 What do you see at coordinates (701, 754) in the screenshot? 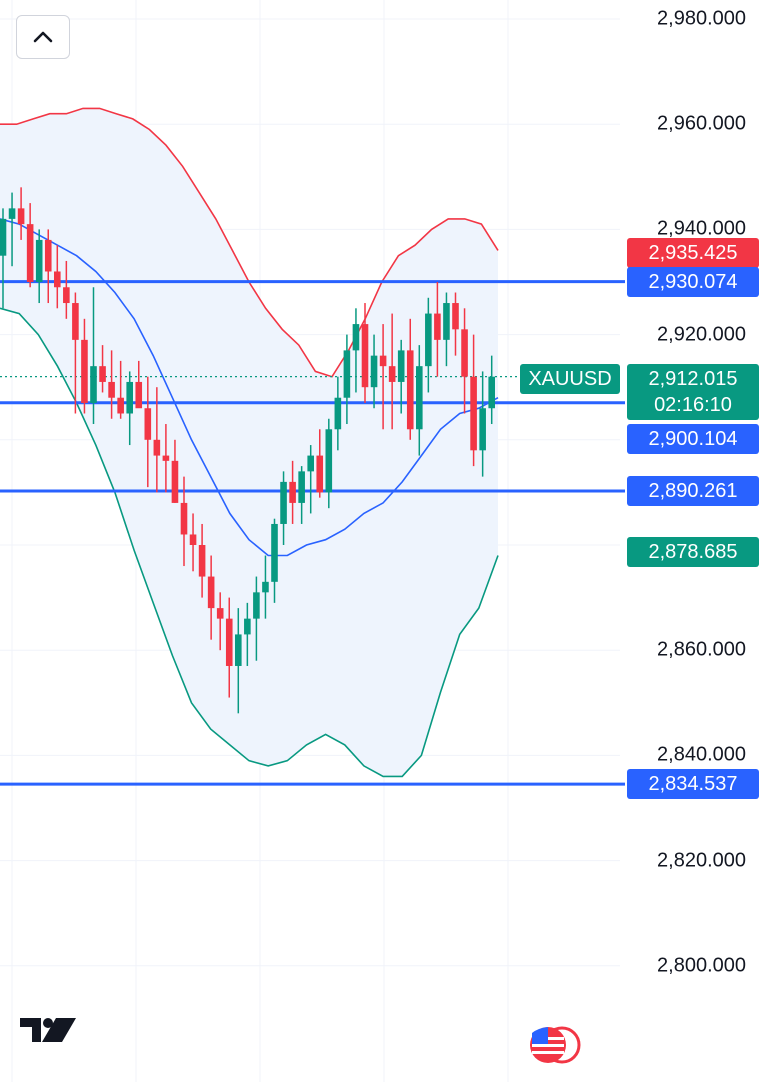
I see `y-axis-tick-label: 2,840.000` at bounding box center [701, 754].